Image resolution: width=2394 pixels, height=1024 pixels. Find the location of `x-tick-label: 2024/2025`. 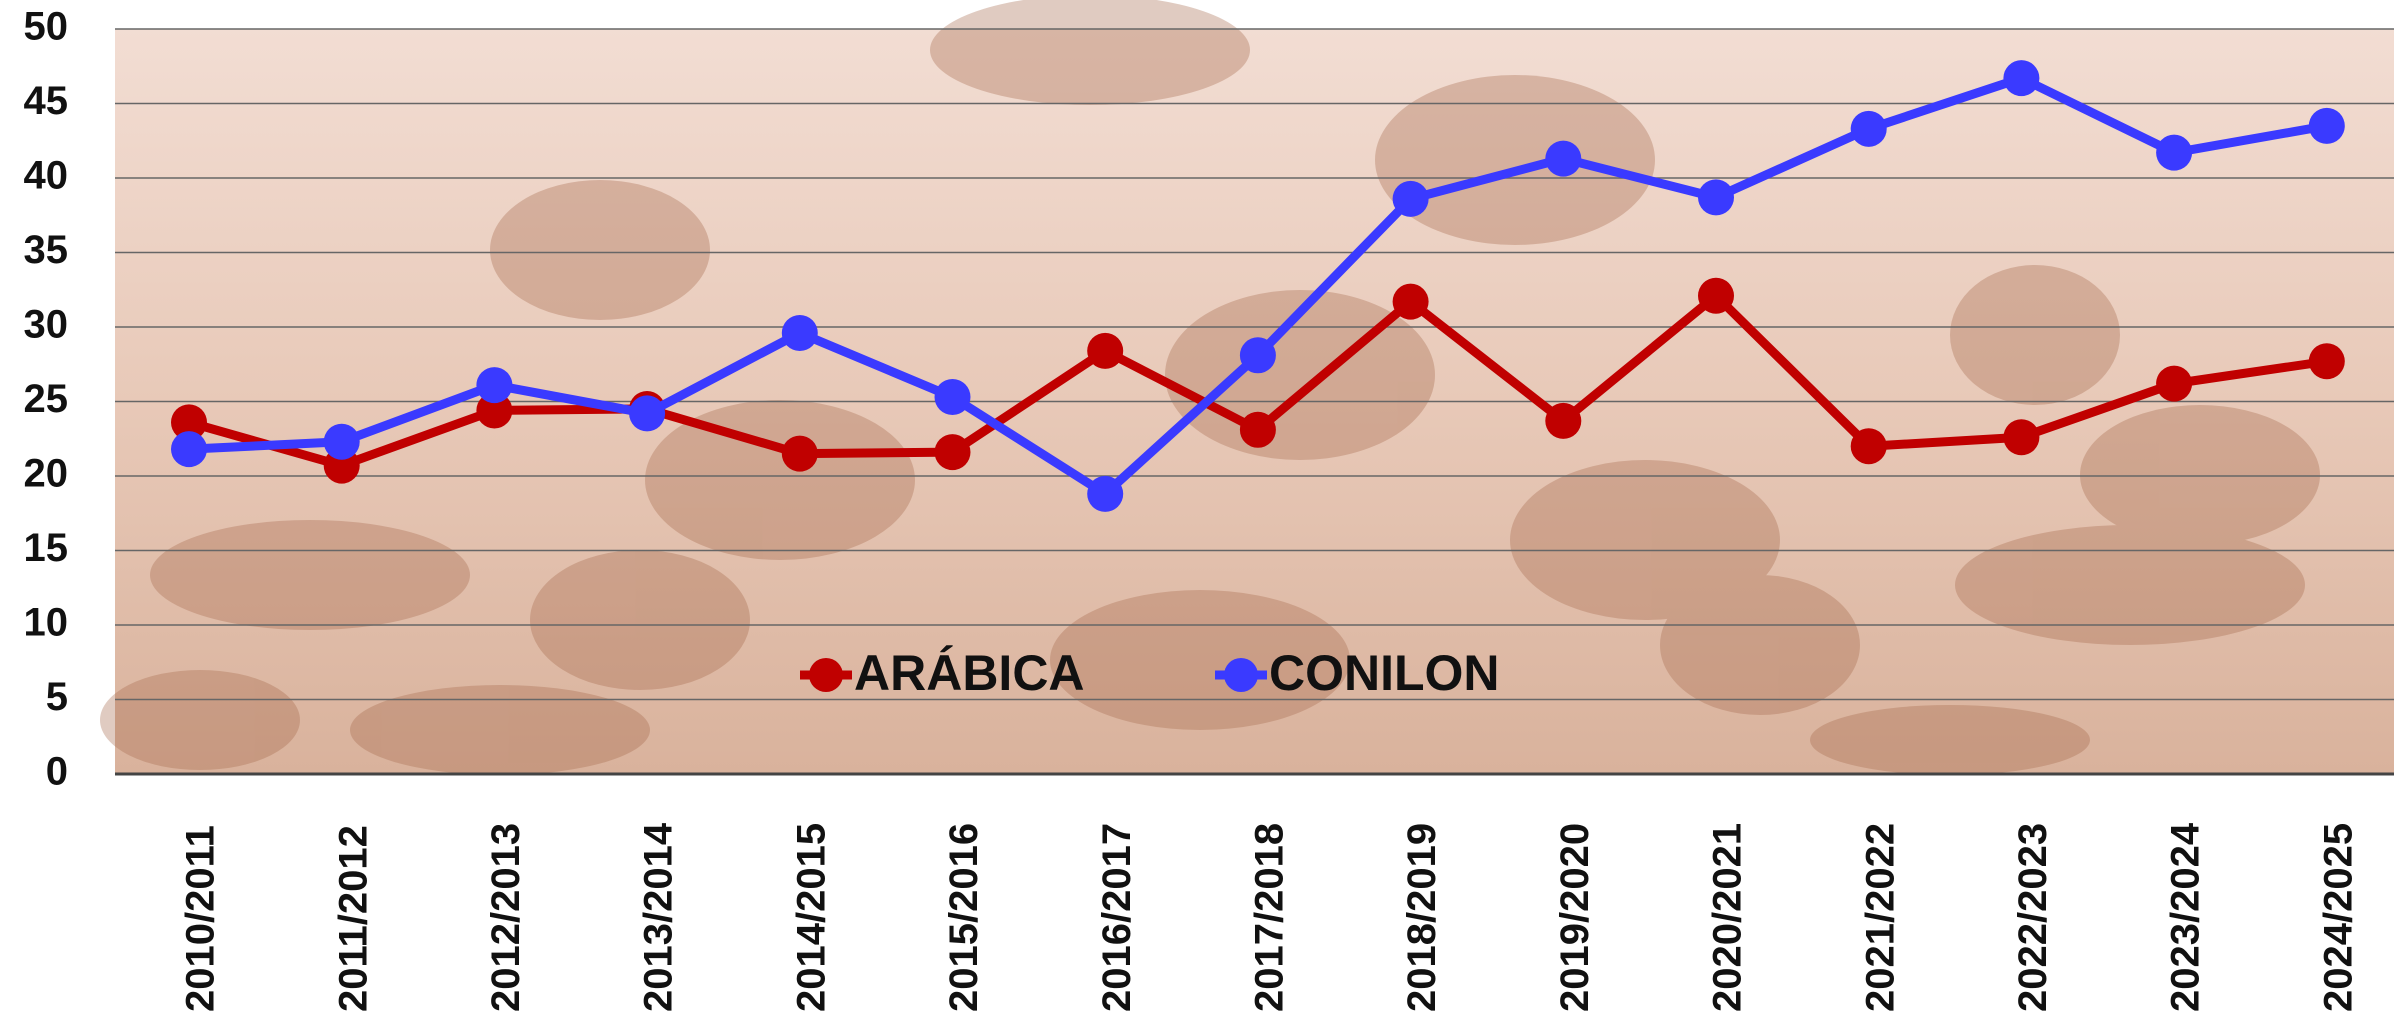

x-tick-label: 2024/2025 is located at coordinates (2338, 917).